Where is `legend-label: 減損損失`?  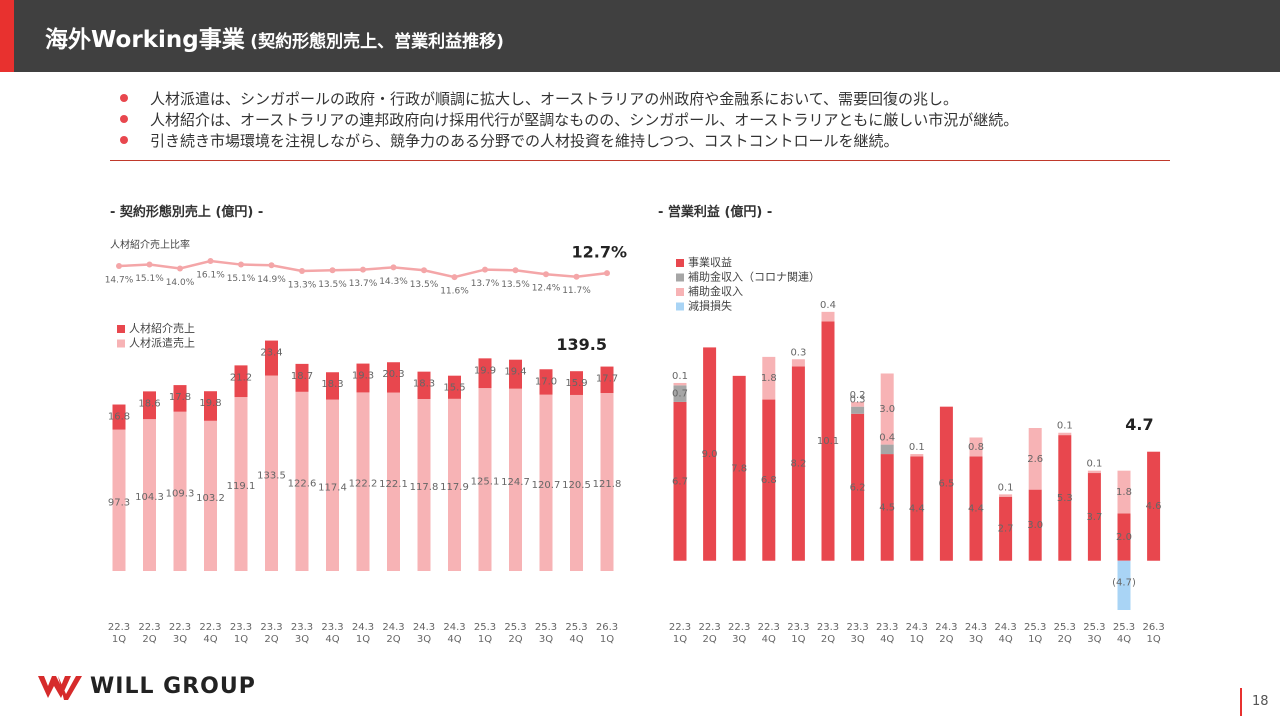
legend-label: 減損損失 is located at coordinates (710, 306).